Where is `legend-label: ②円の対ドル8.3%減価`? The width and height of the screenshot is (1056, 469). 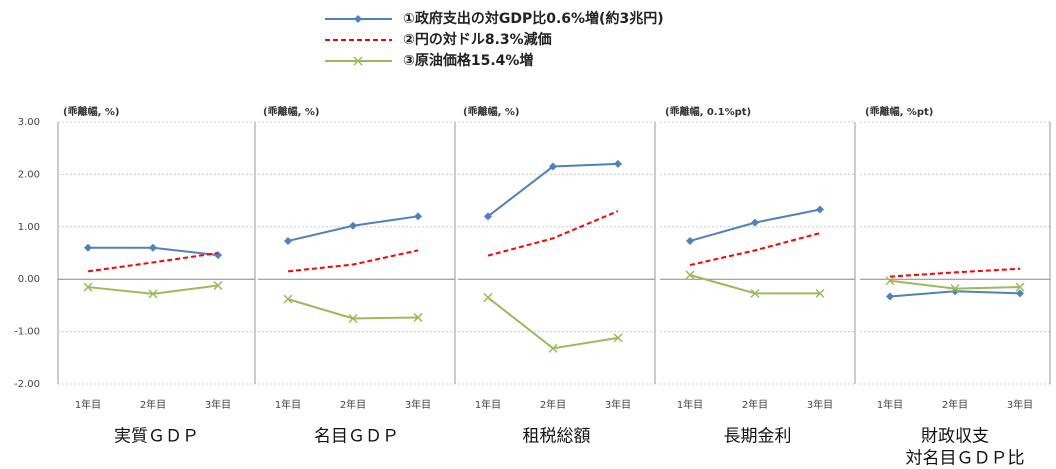
legend-label: ②円の対ドル8.3%減価 is located at coordinates (477, 39).